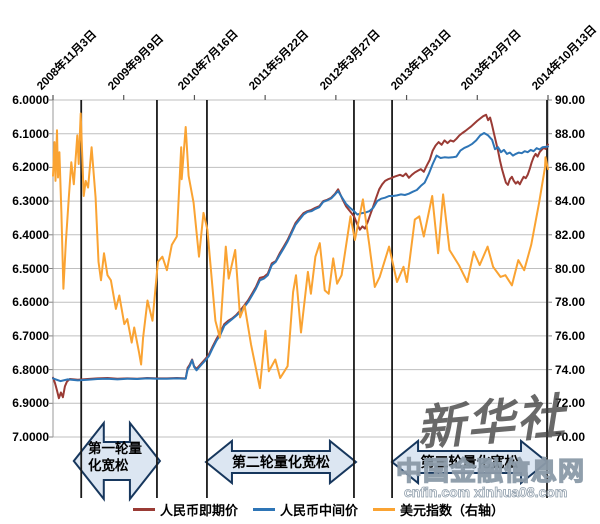  I want to click on legend-item-rmb-central-parity: 人民币中间价, so click(305, 509).